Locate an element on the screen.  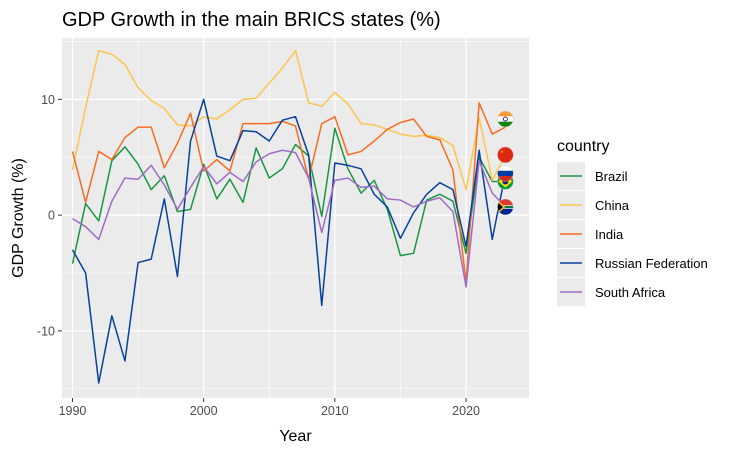
y-tick-label: 10 is located at coordinates (48, 100).